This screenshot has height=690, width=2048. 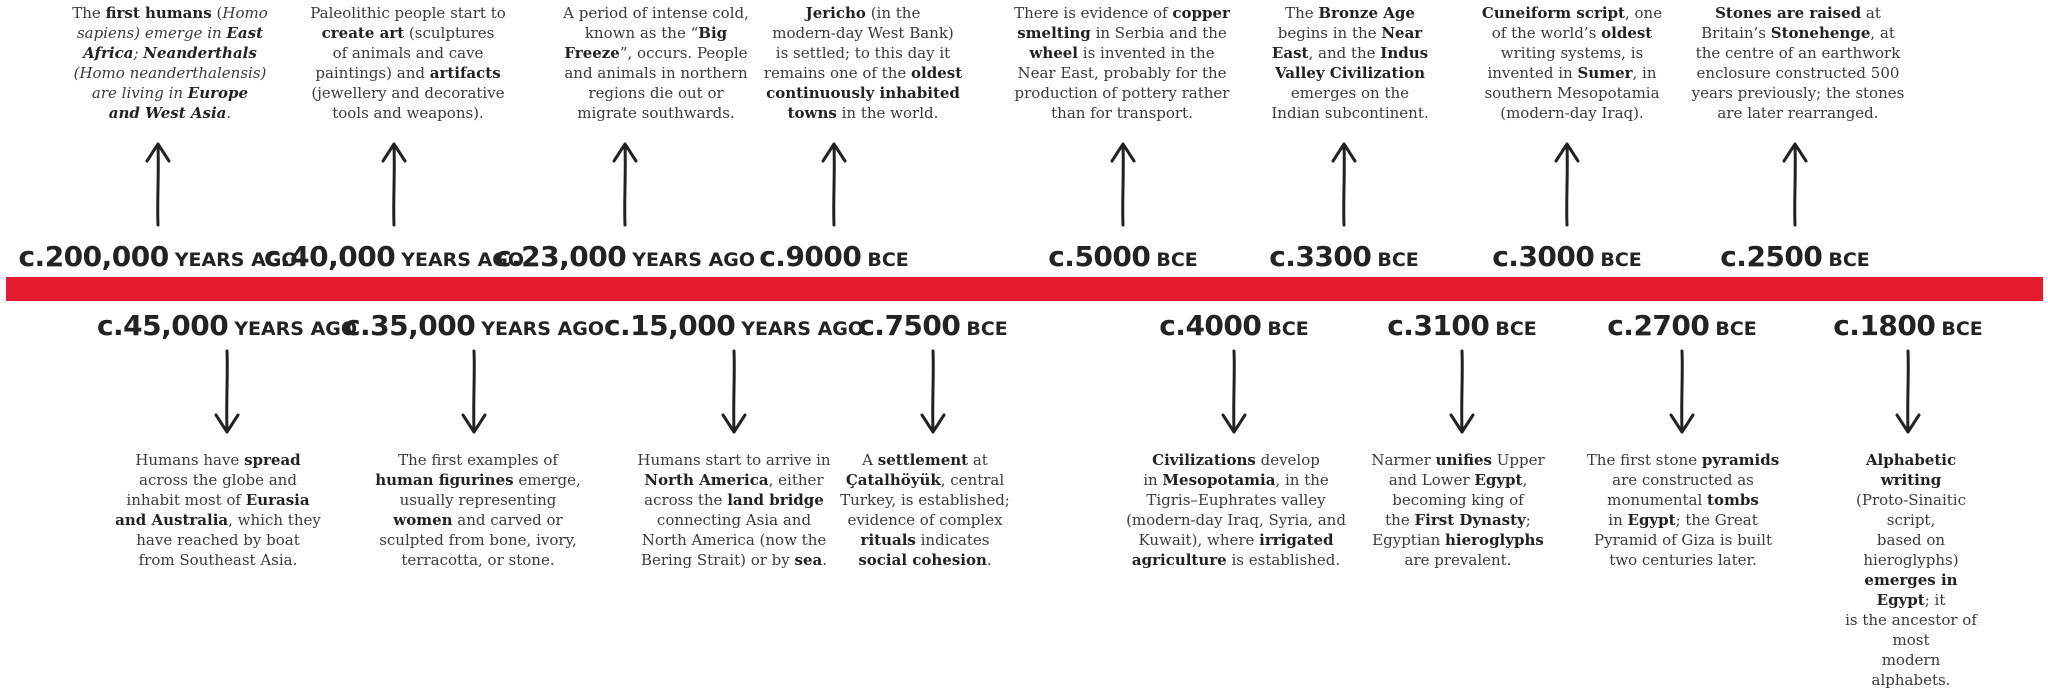 I want to click on date-value: c.5000, so click(x=1099, y=256).